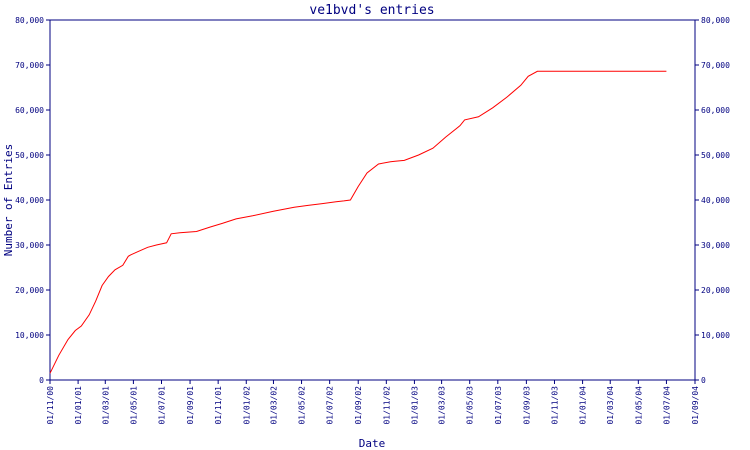 The width and height of the screenshot is (750, 450). What do you see at coordinates (246, 405) in the screenshot?
I see `x-tick-label: 01/01/02` at bounding box center [246, 405].